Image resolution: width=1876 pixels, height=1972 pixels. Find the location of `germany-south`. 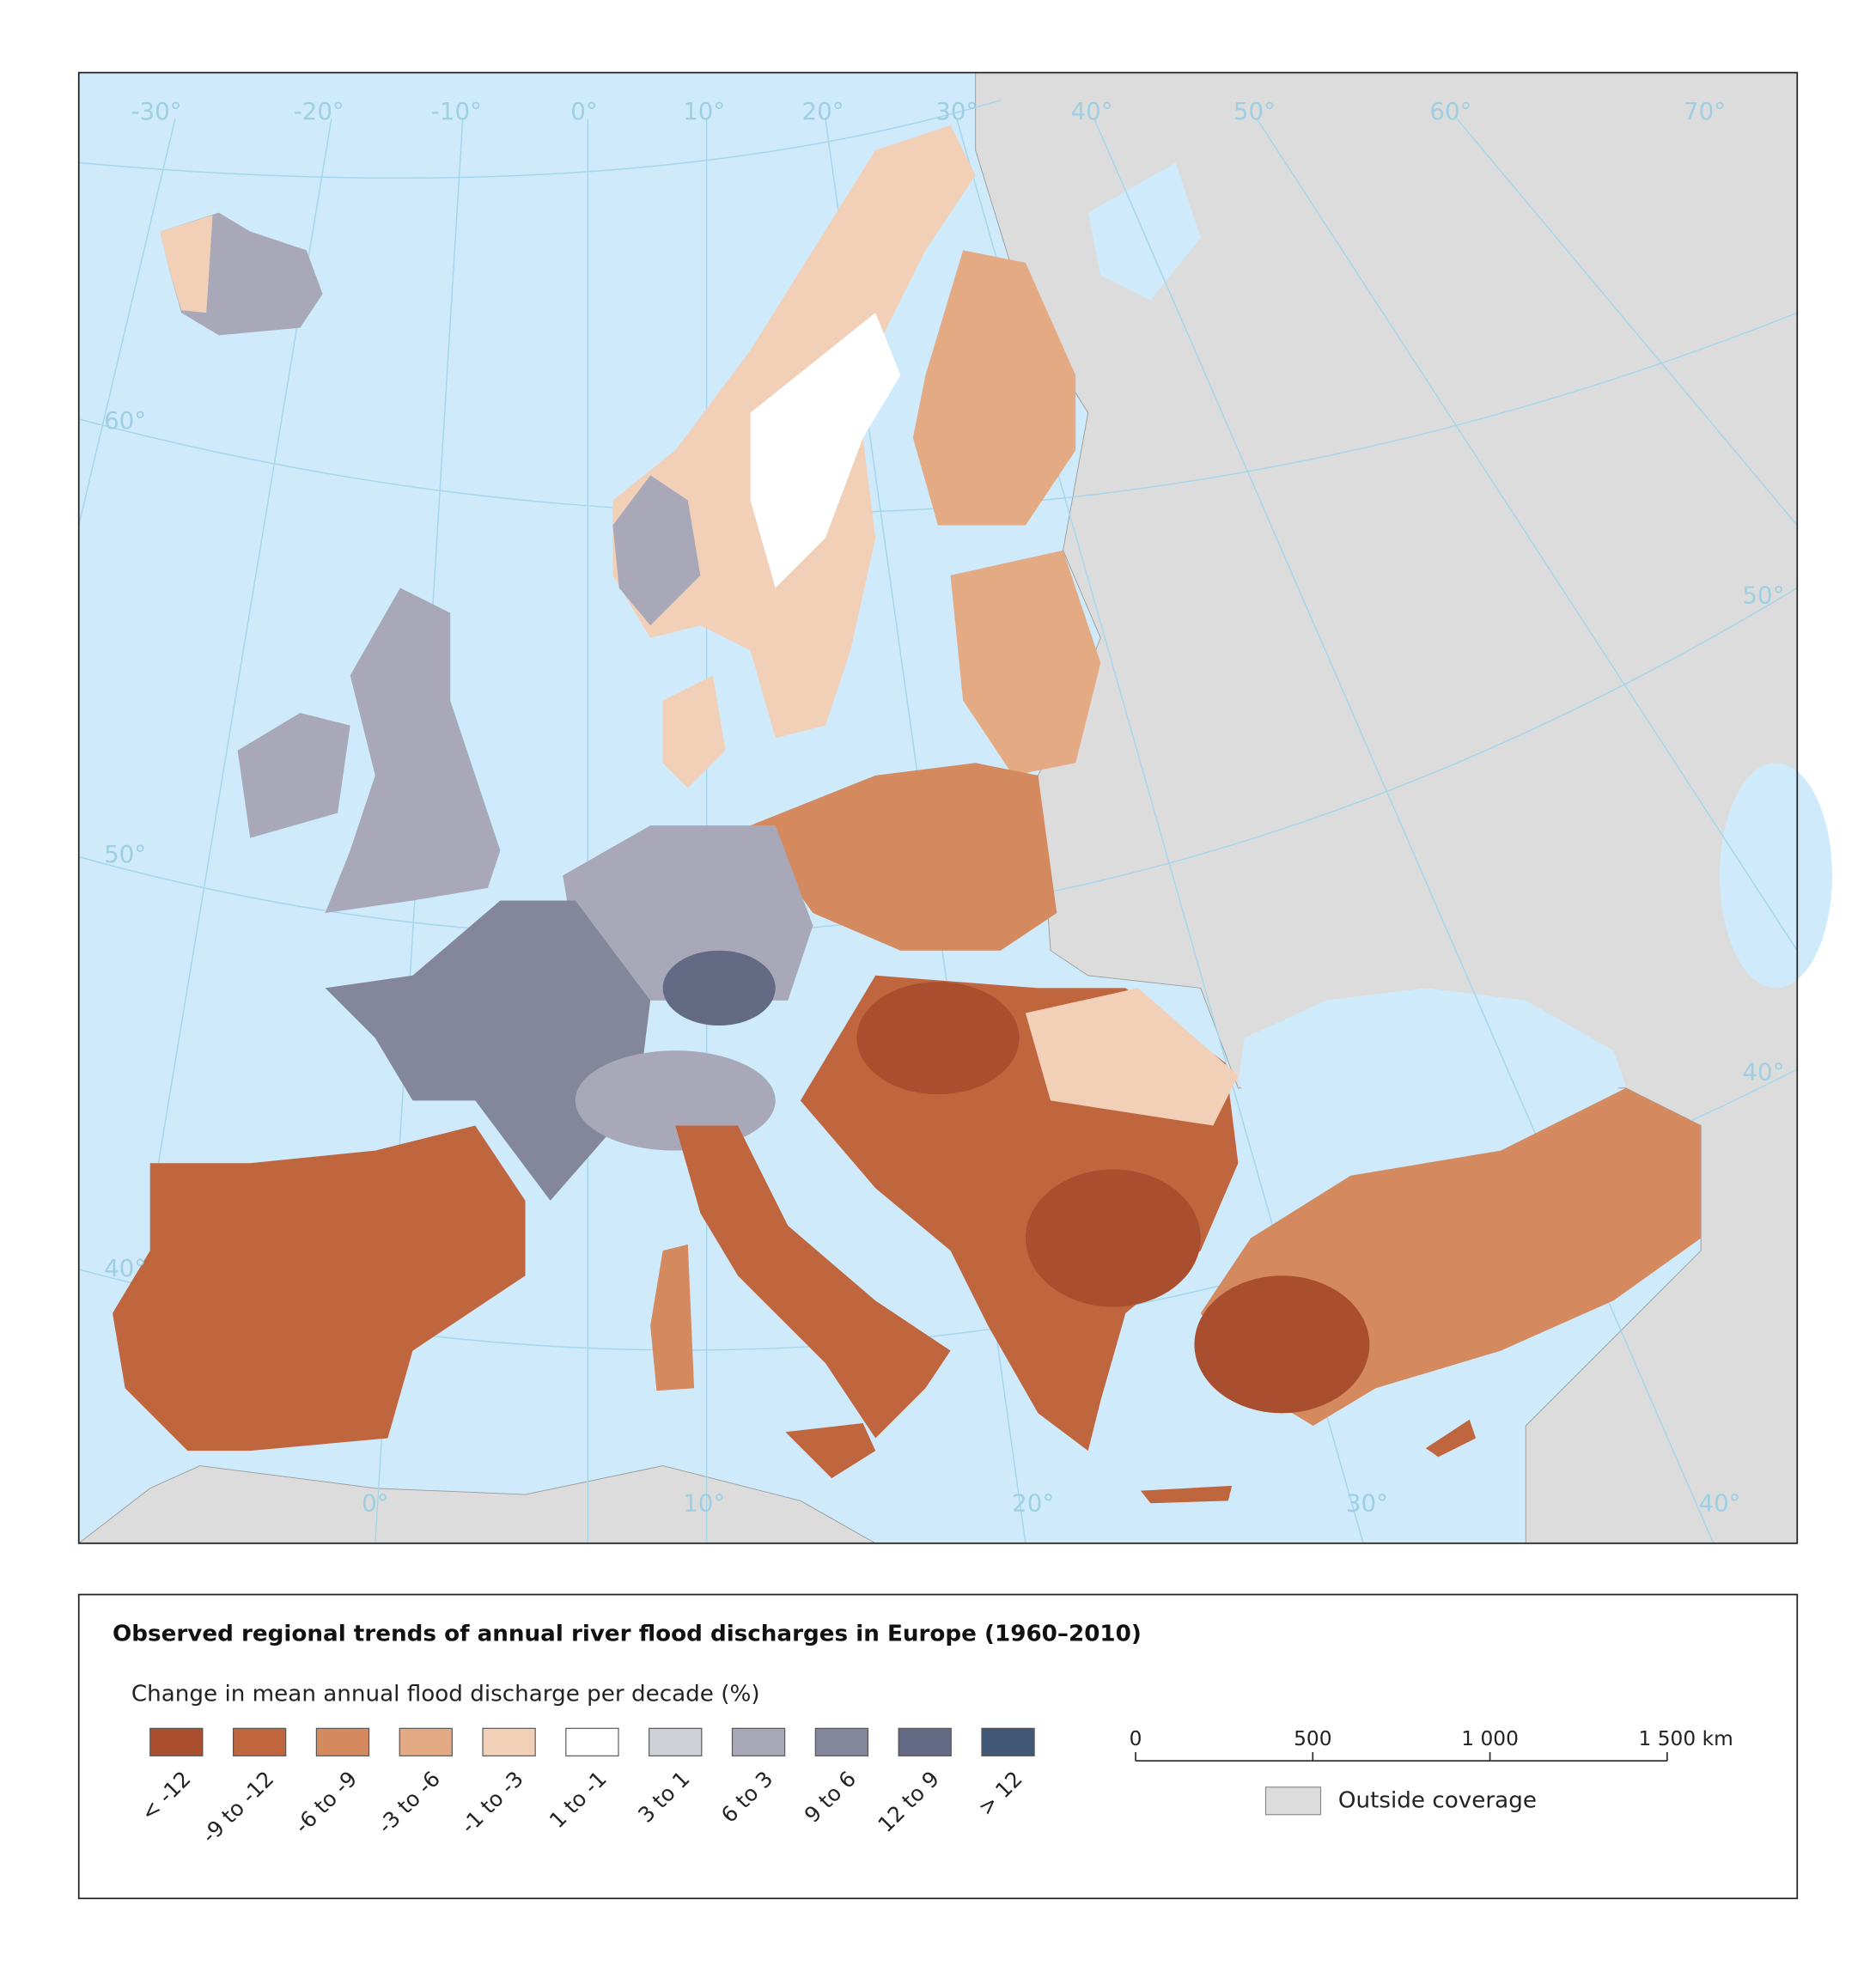

germany-south is located at coordinates (719, 988).